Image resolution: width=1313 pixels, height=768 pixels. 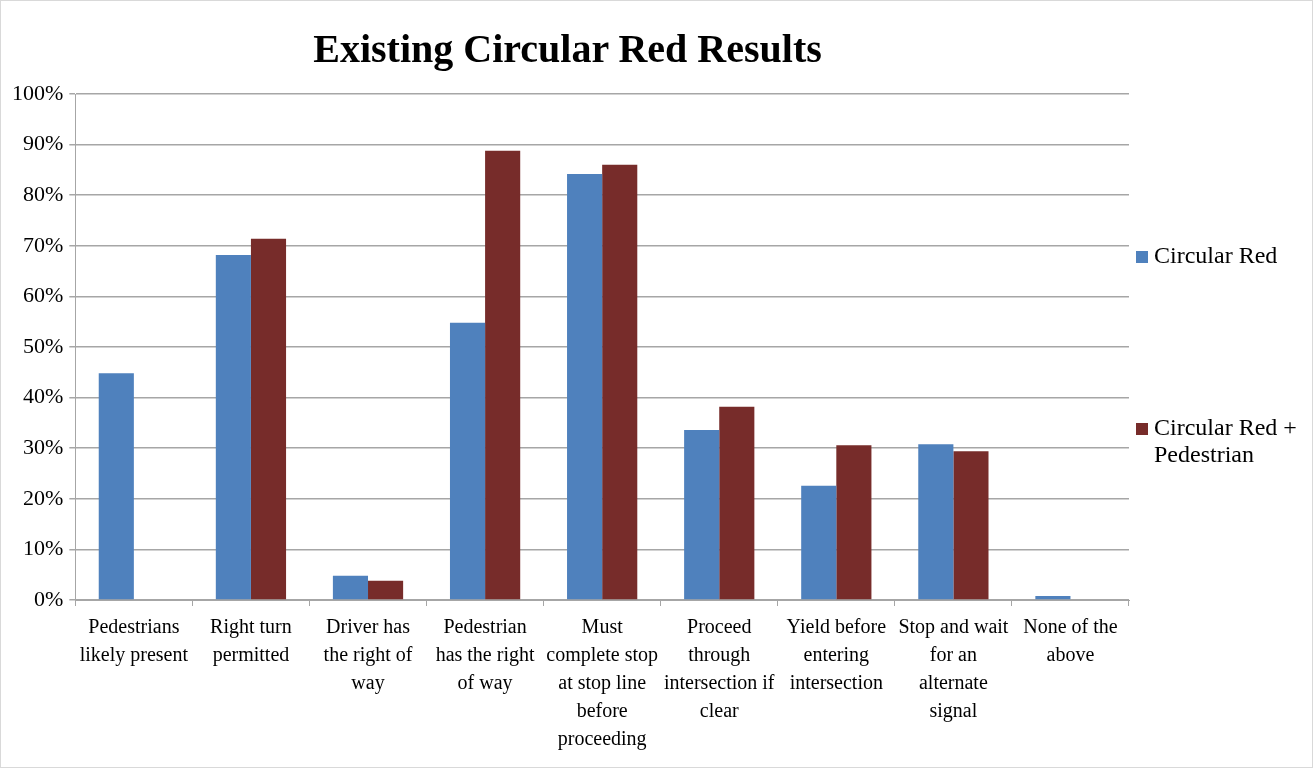 I want to click on chart-title: Existing Circular Red Results, so click(x=567, y=49).